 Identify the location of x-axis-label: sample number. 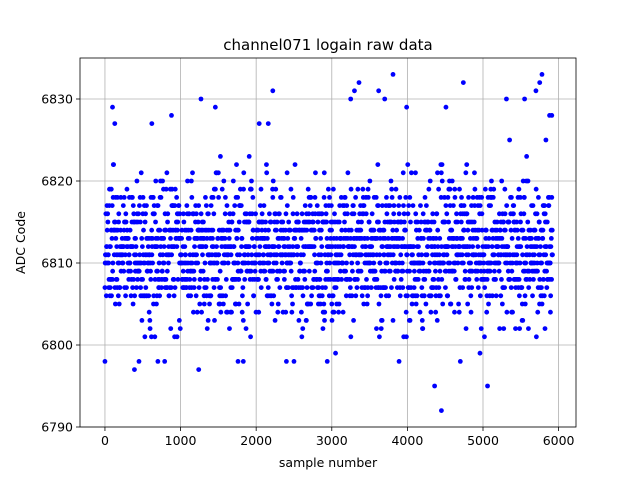
(328, 462).